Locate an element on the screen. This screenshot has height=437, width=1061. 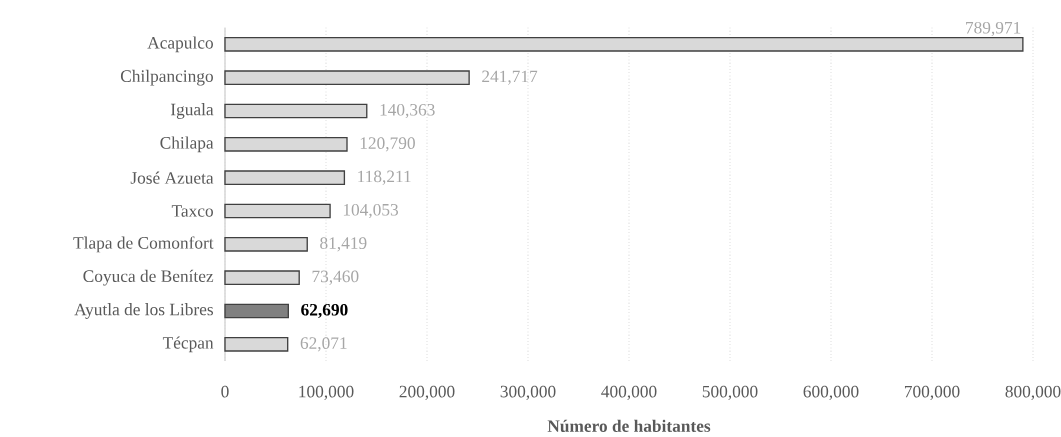
x-tick-label: 700,000 is located at coordinates (932, 392).